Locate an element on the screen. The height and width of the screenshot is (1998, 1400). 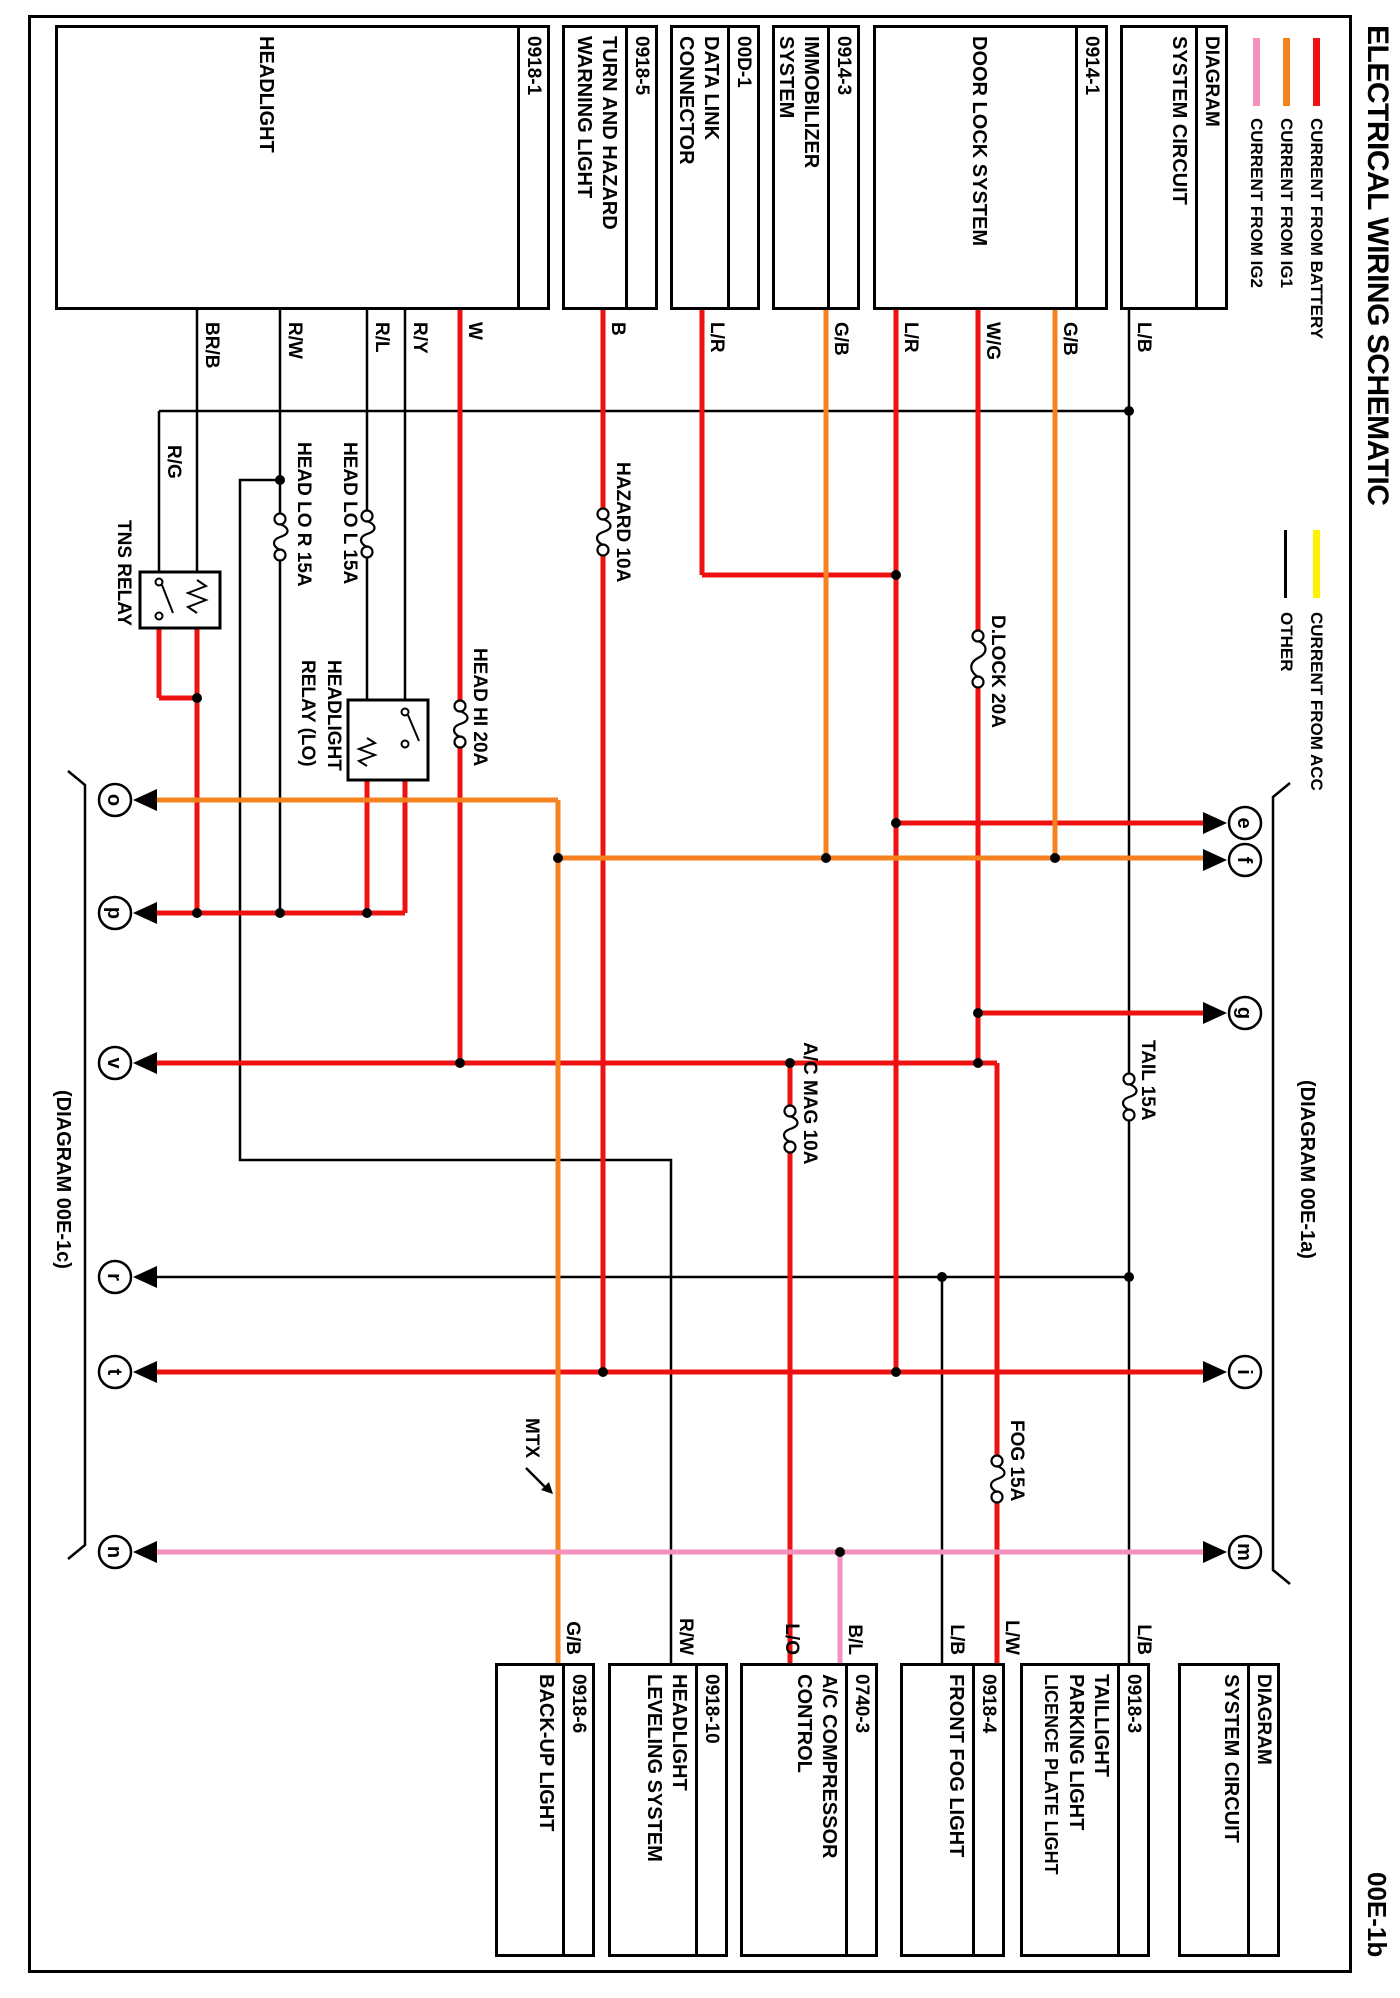
box-label: FRONT FOG LIGHT is located at coordinates (956, 1766).